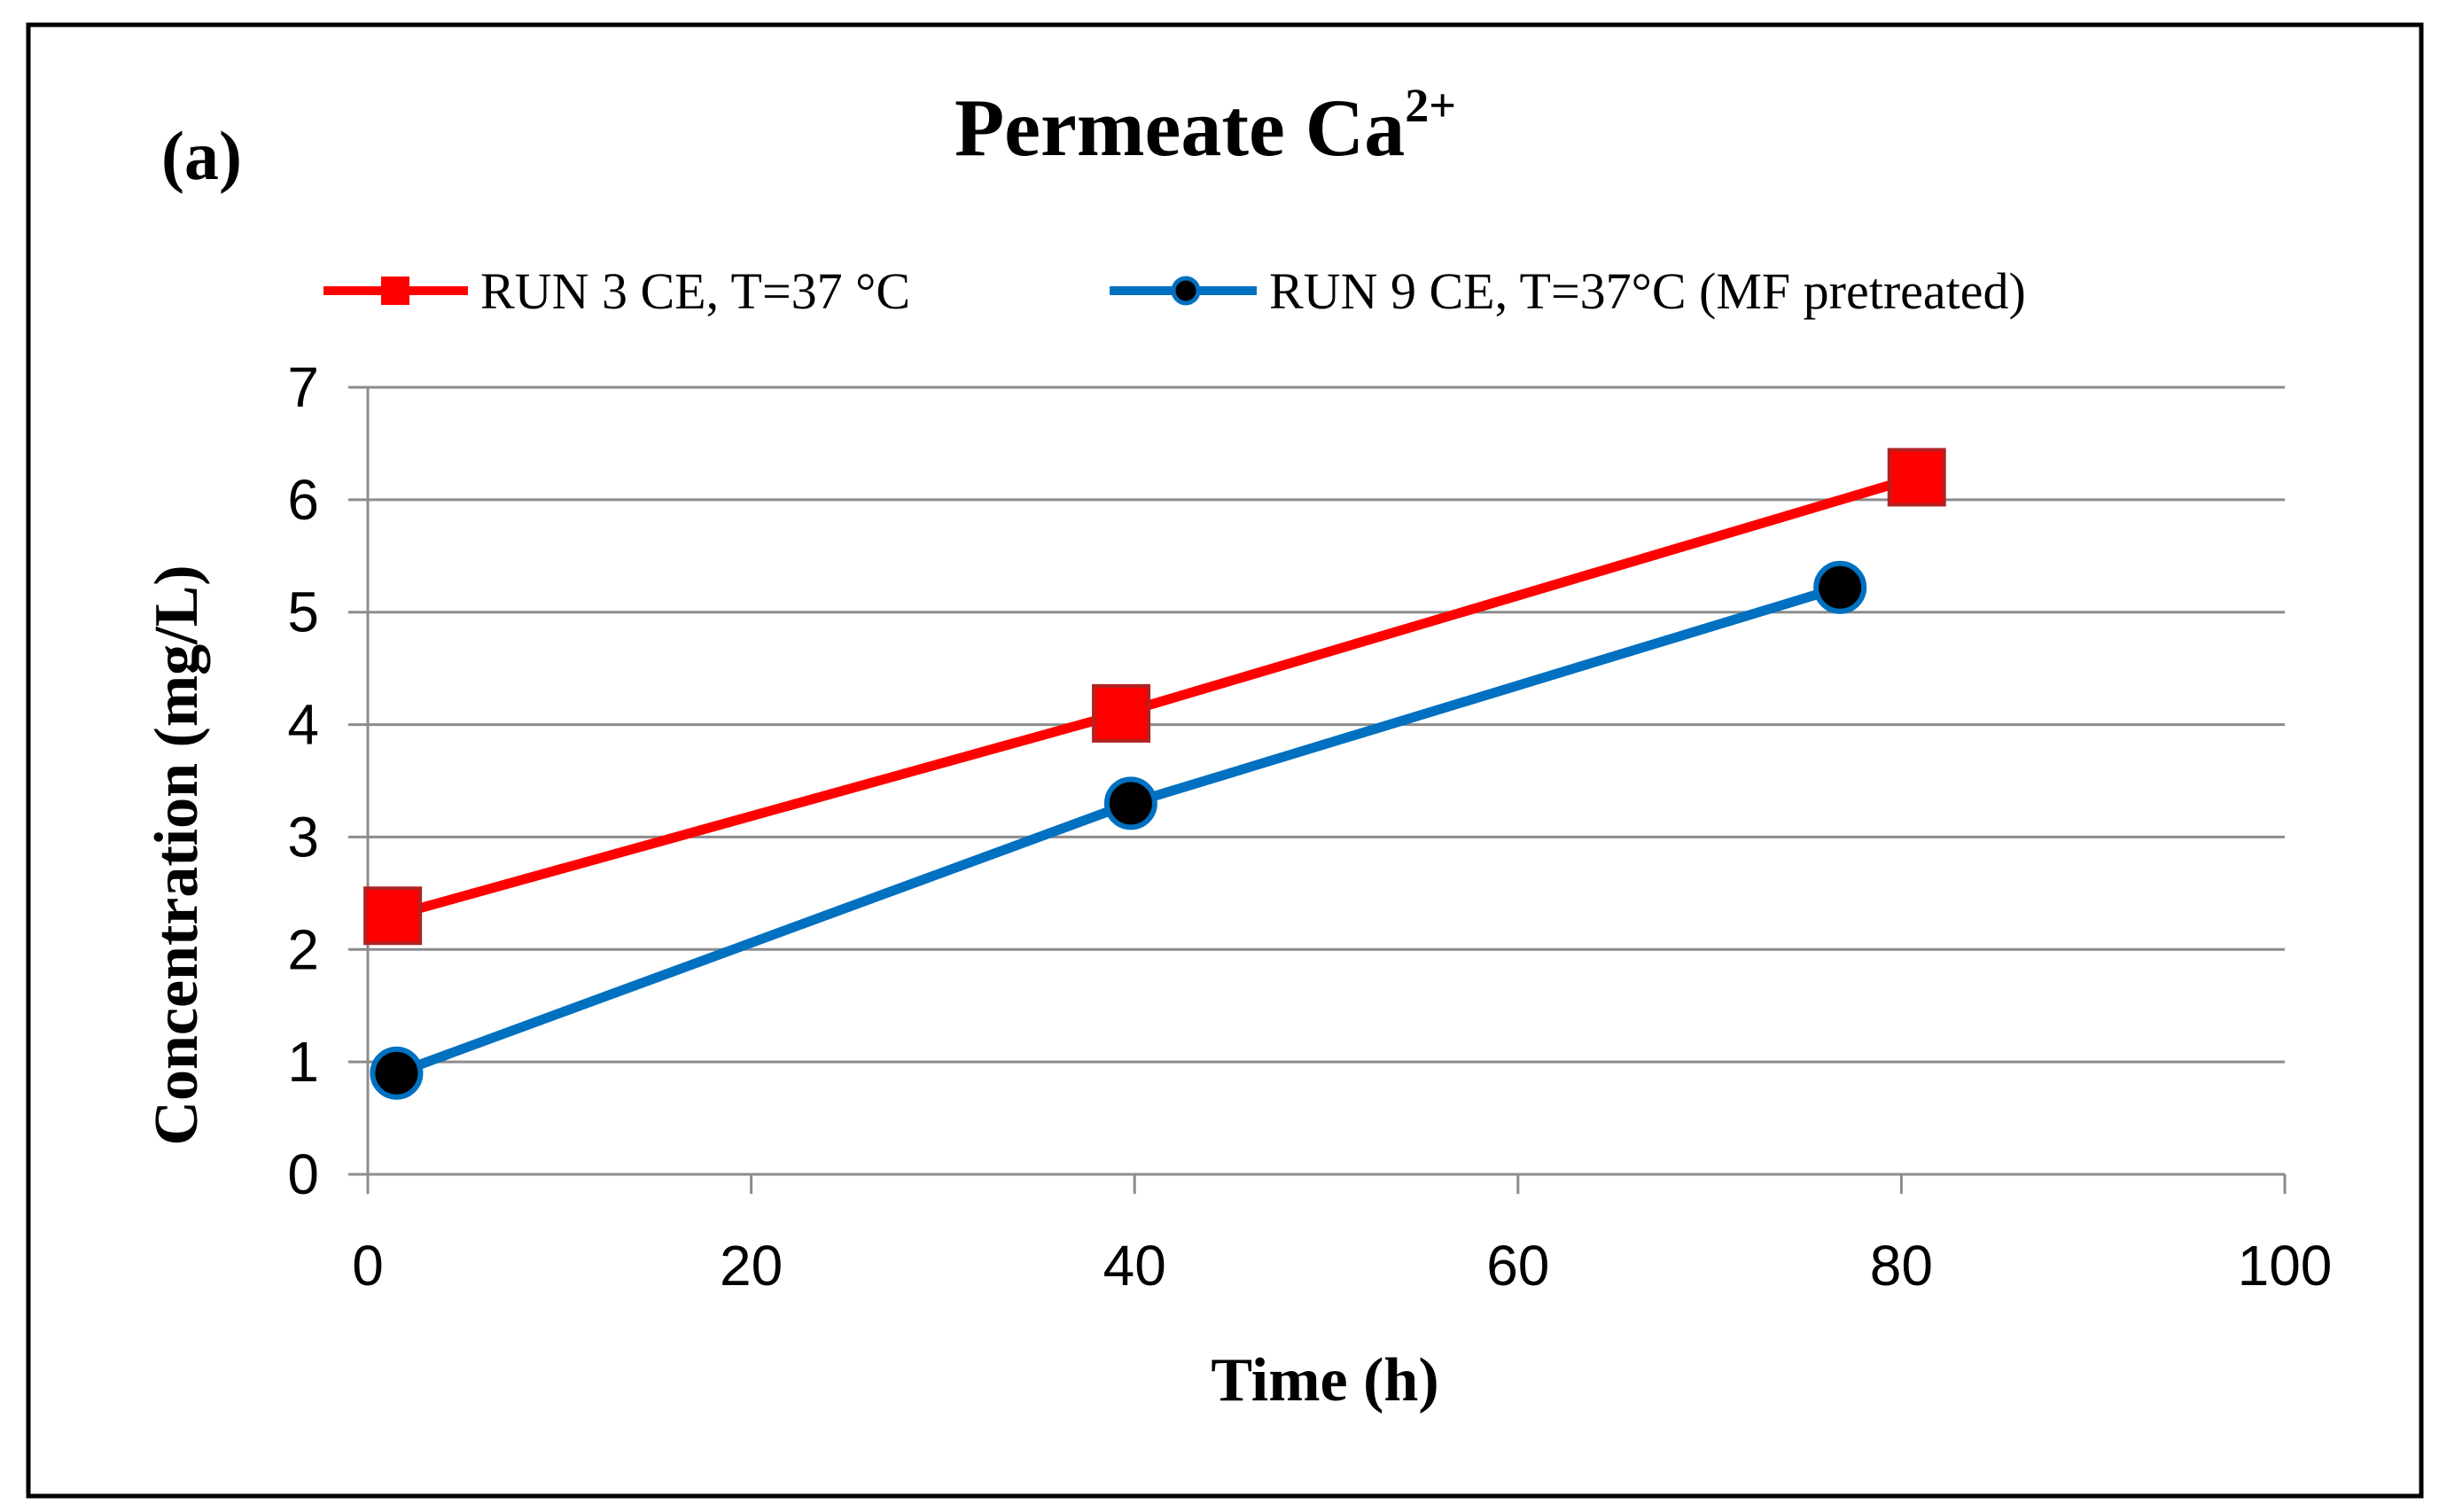  Describe the element at coordinates (303, 837) in the screenshot. I see `y-tick-label-3: 3` at that location.